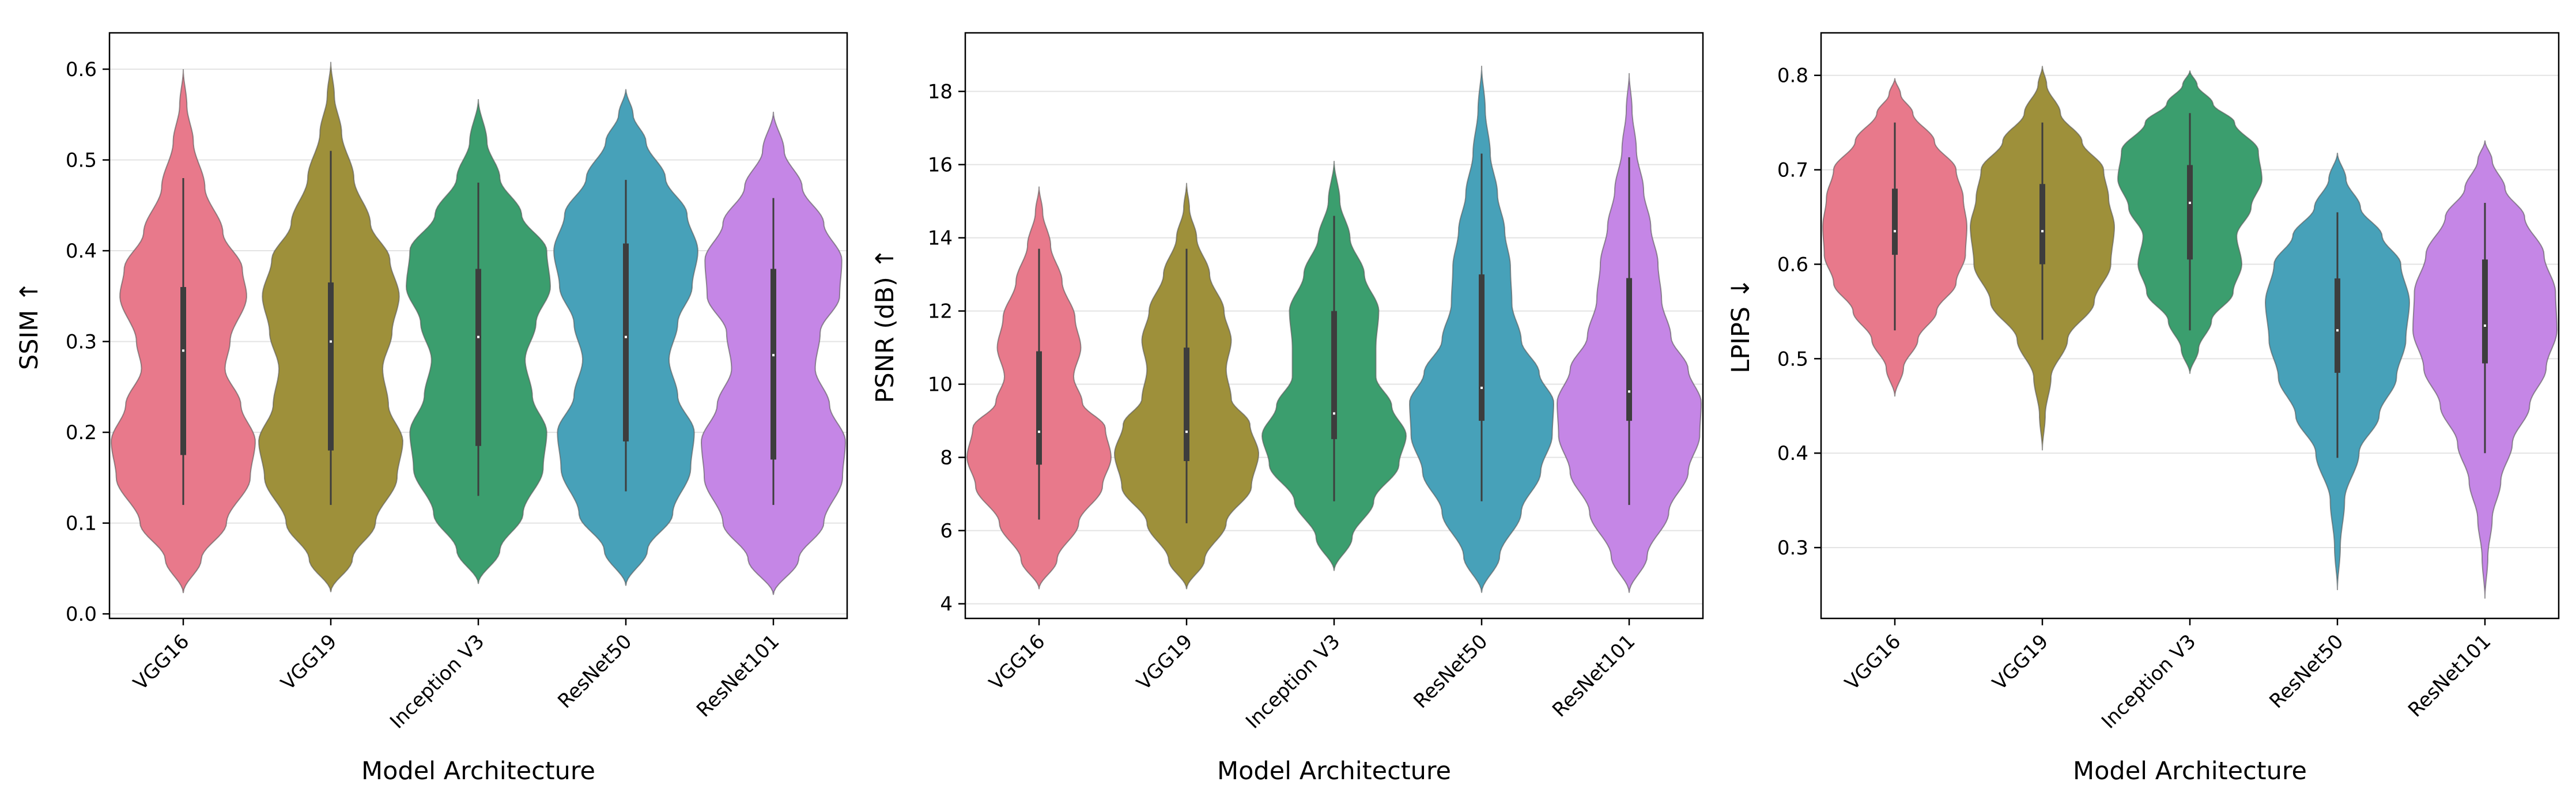  Describe the element at coordinates (1741, 325) in the screenshot. I see `y-axis-label: LPIPS ↓` at that location.